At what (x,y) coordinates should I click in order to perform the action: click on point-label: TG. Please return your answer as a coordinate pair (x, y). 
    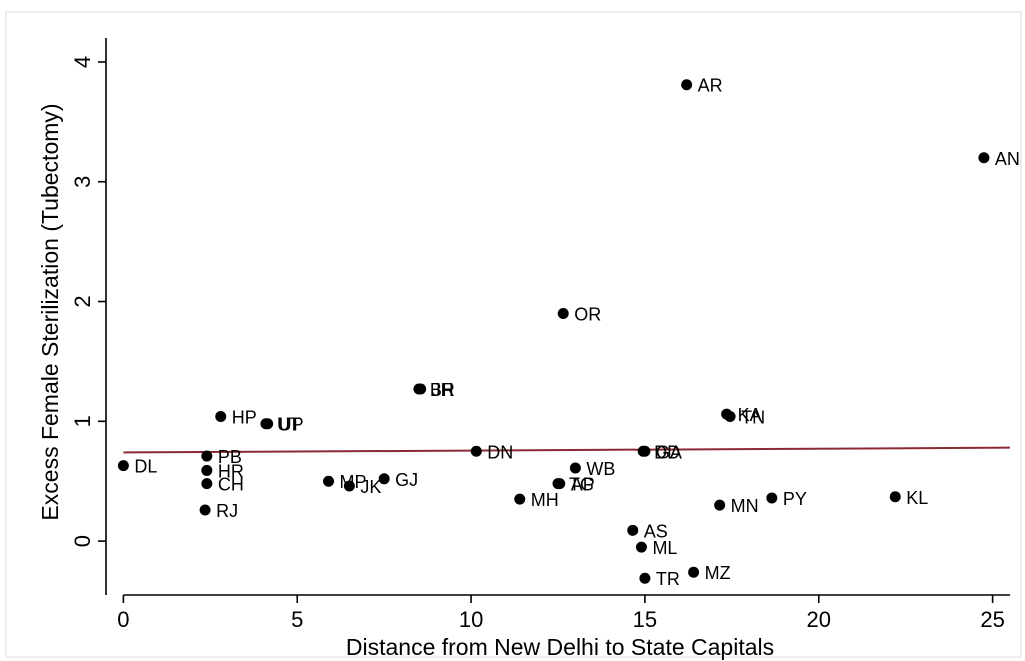
    Looking at the image, I should click on (581, 485).